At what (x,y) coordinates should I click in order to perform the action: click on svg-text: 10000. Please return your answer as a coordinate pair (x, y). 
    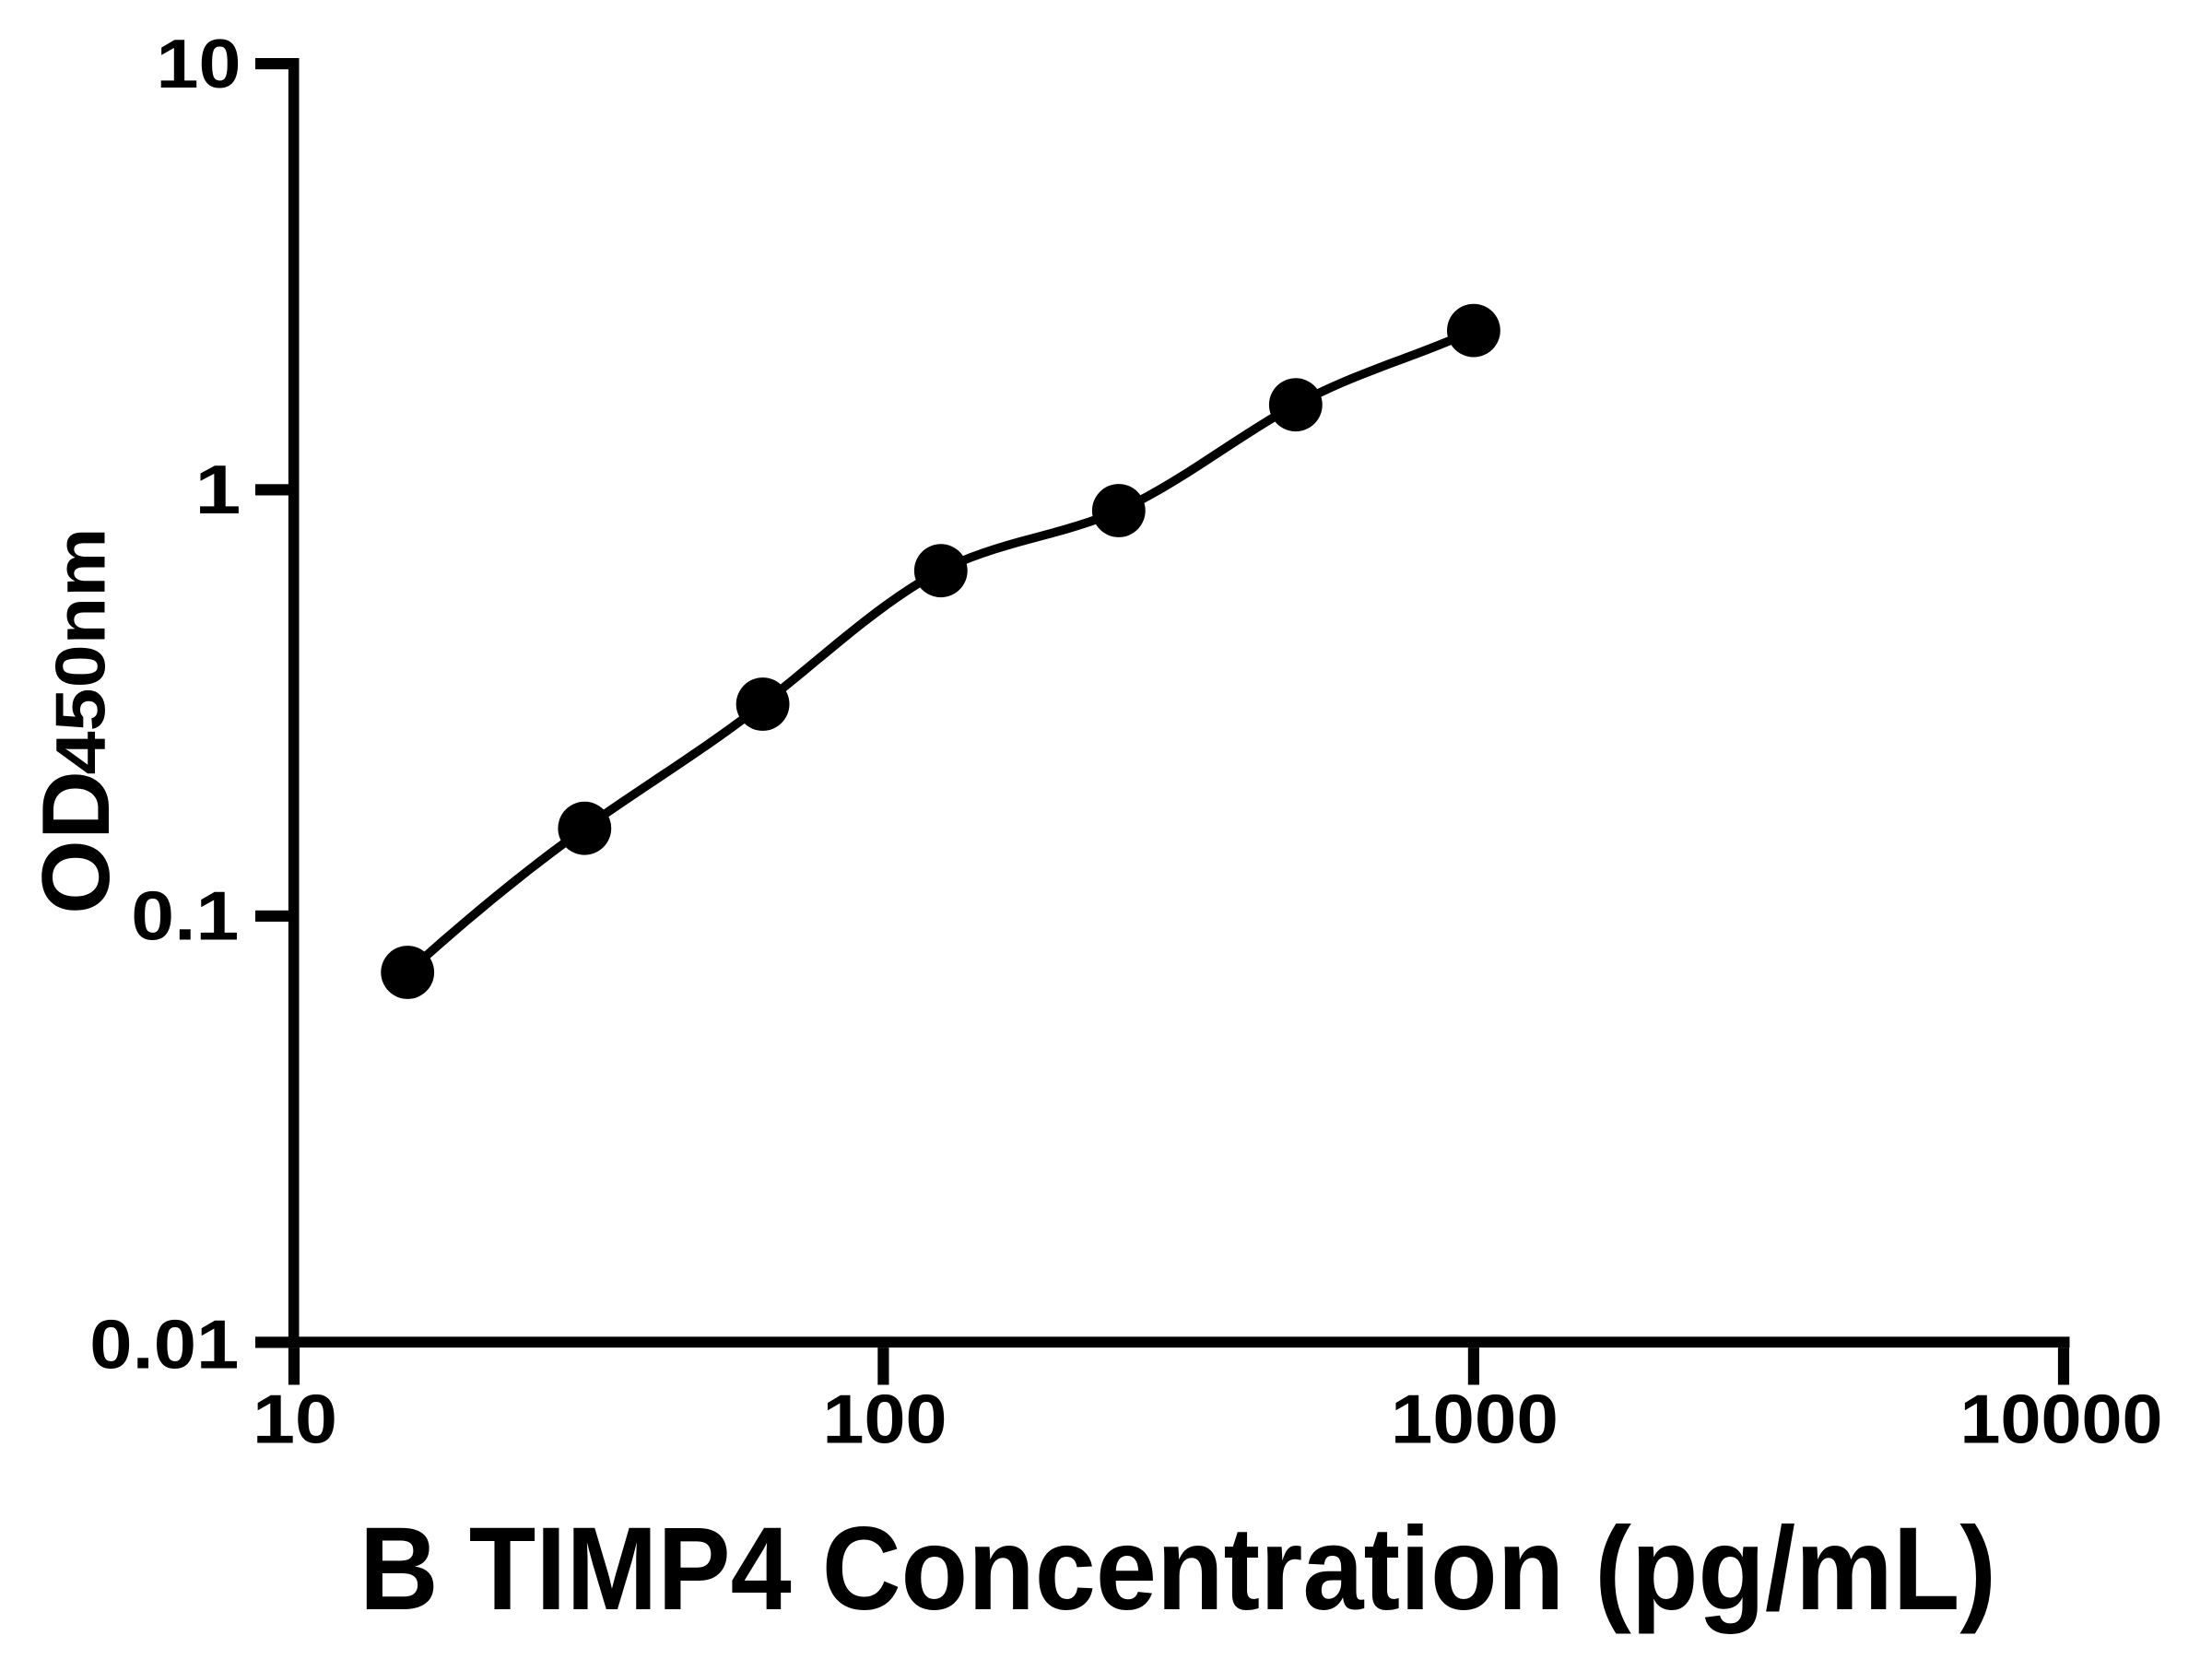
    Looking at the image, I should click on (2061, 1418).